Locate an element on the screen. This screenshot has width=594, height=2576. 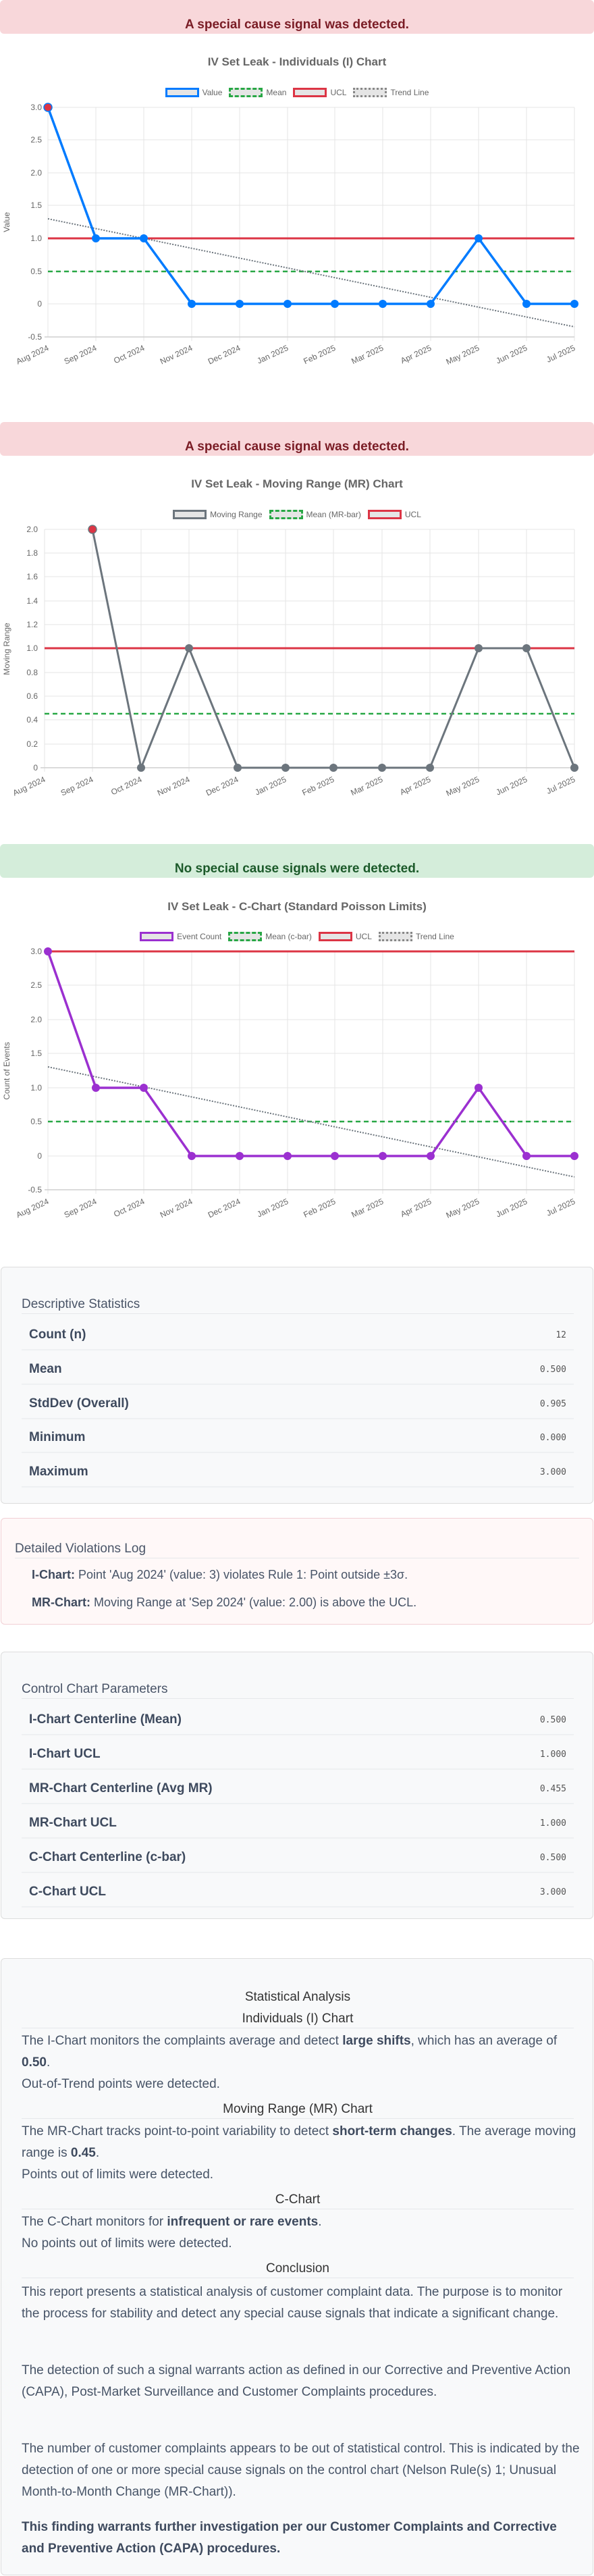
legend-item-moving-range: Moving Range is located at coordinates (218, 514).